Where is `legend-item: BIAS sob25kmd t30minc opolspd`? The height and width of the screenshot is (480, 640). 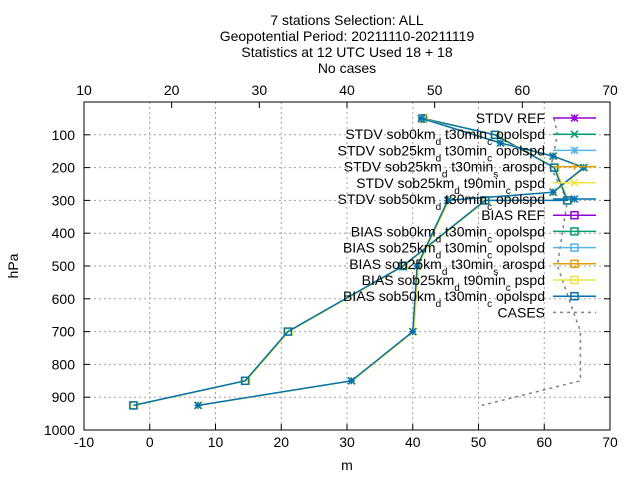 legend-item: BIAS sob25kmd t30minc opolspd is located at coordinates (469, 251).